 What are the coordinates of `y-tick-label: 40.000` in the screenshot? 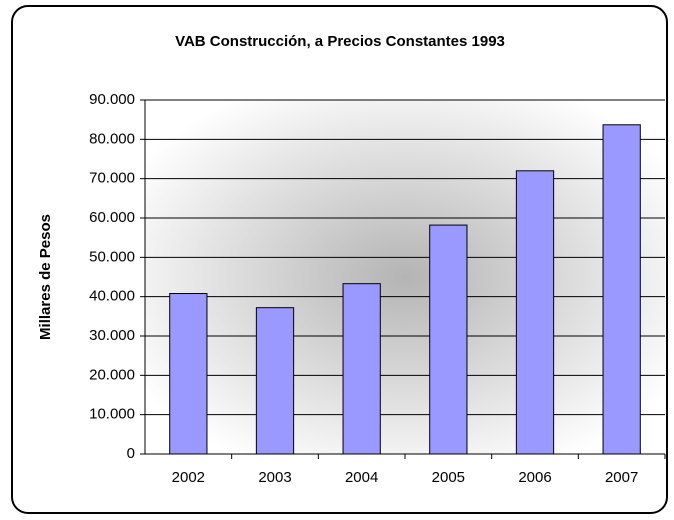 It's located at (112, 296).